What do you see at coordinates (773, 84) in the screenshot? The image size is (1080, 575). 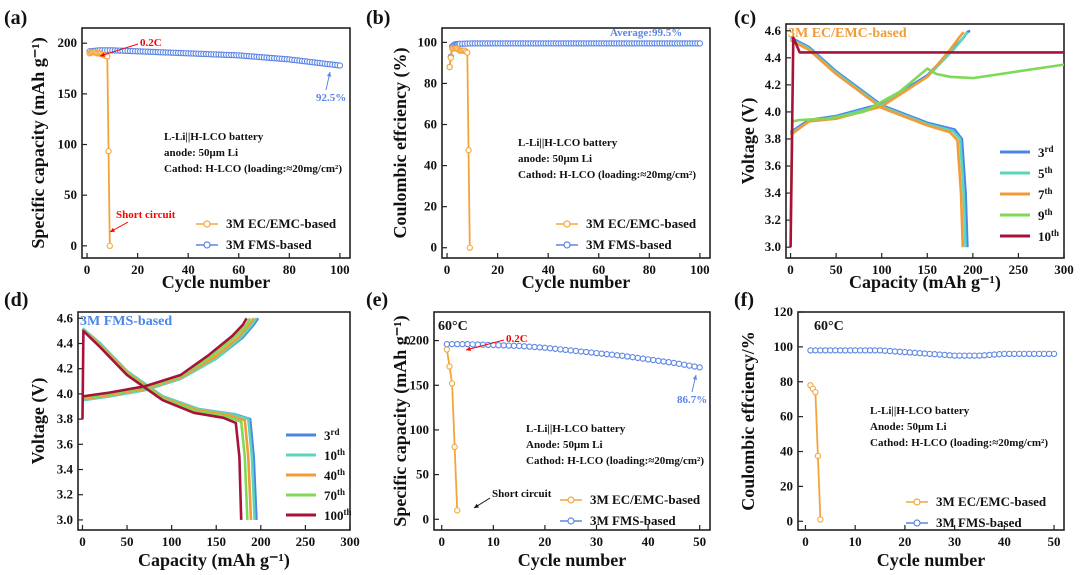 I see `y-tick-label: 4.2` at bounding box center [773, 84].